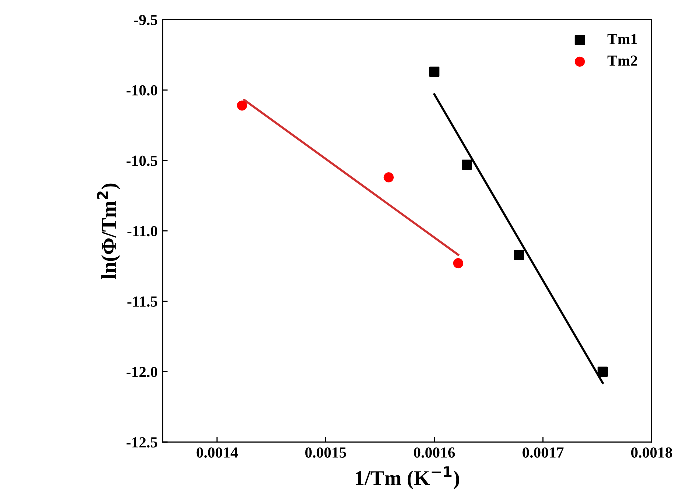 This screenshot has height=497, width=679. What do you see at coordinates (143, 231) in the screenshot?
I see `y-tick-label: -11.0` at bounding box center [143, 231].